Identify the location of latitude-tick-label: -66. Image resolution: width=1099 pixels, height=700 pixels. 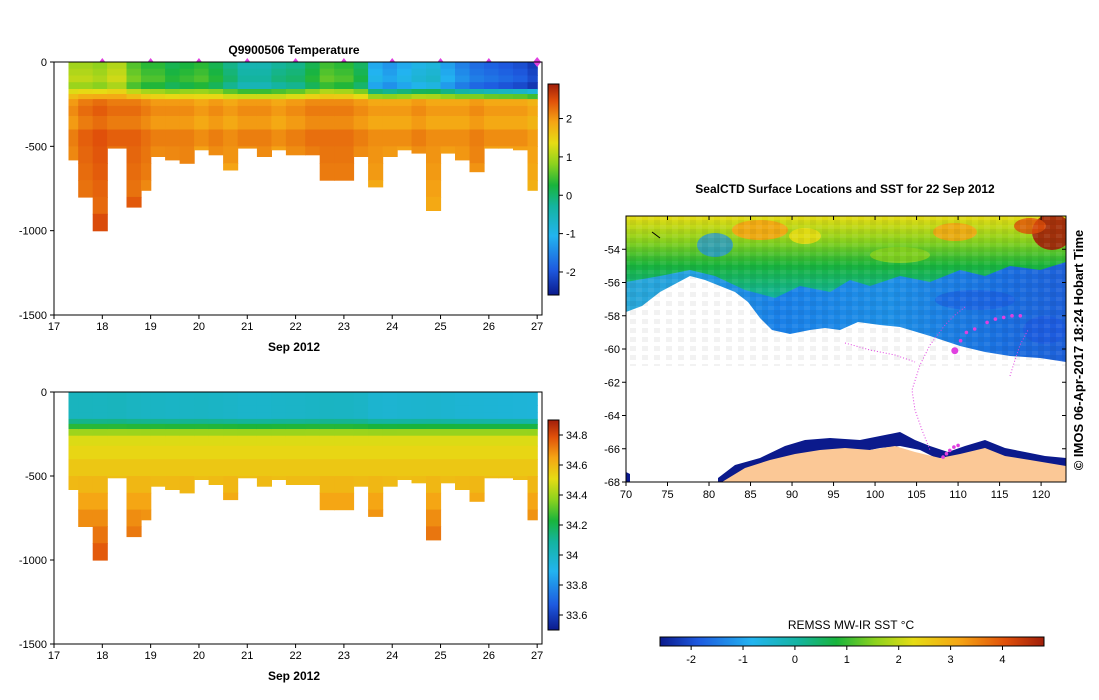
(612, 450).